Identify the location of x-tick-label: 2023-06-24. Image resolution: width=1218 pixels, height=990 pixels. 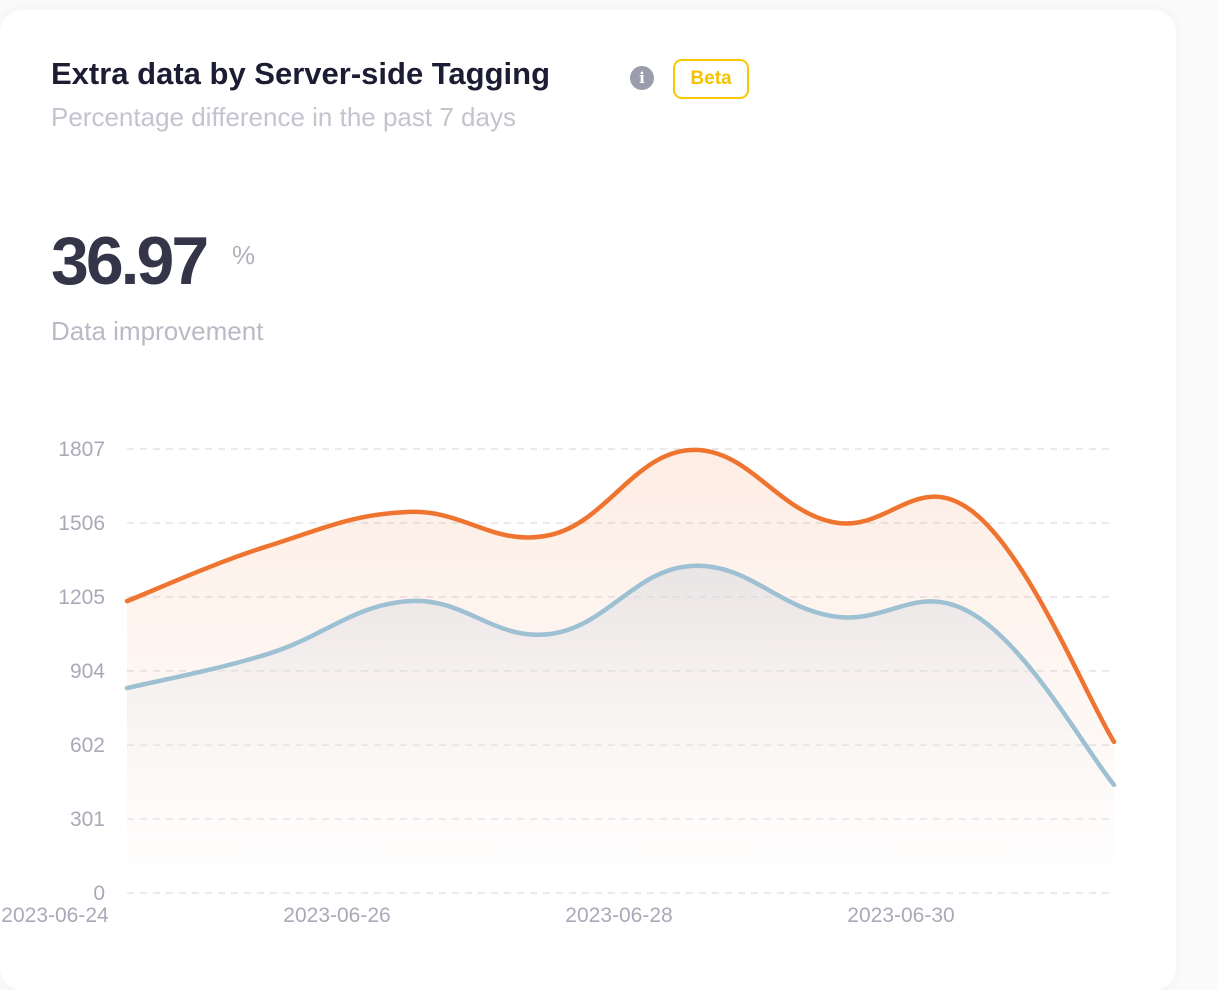
(55, 915).